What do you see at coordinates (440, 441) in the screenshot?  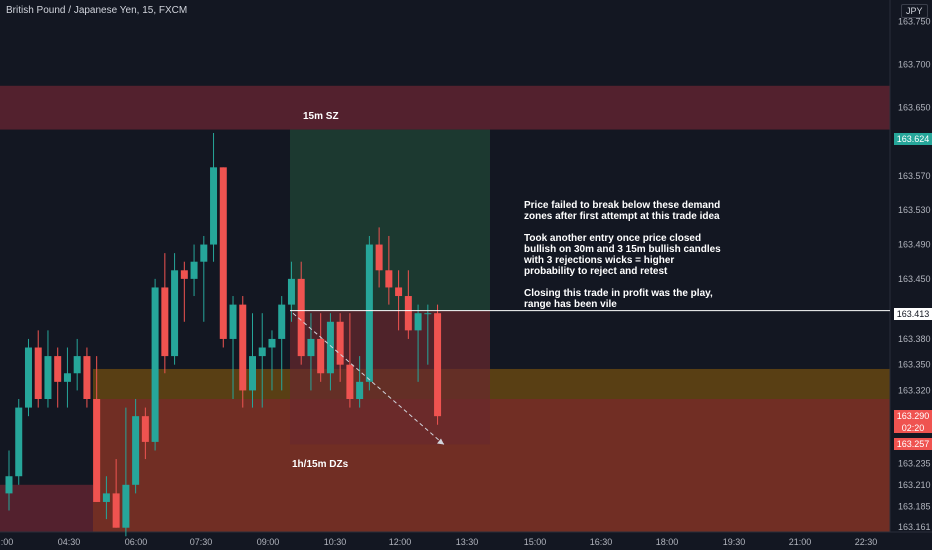 I see `projection-arrowhead` at bounding box center [440, 441].